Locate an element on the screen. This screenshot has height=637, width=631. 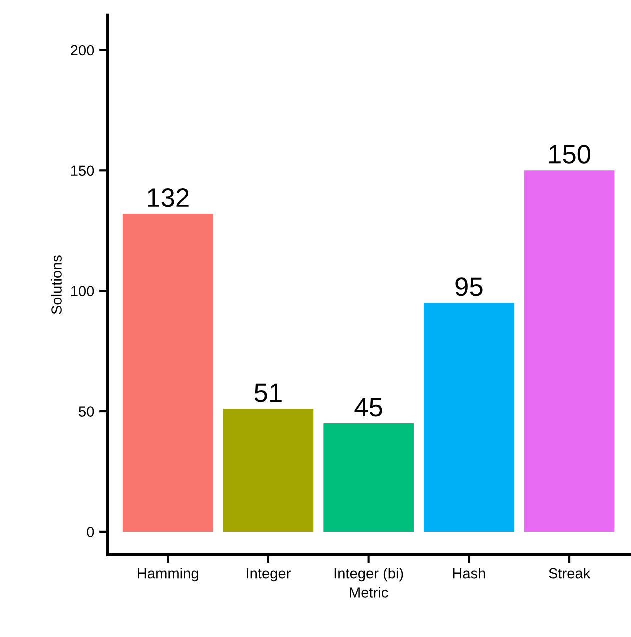
x-axis-title: Metric is located at coordinates (369, 592).